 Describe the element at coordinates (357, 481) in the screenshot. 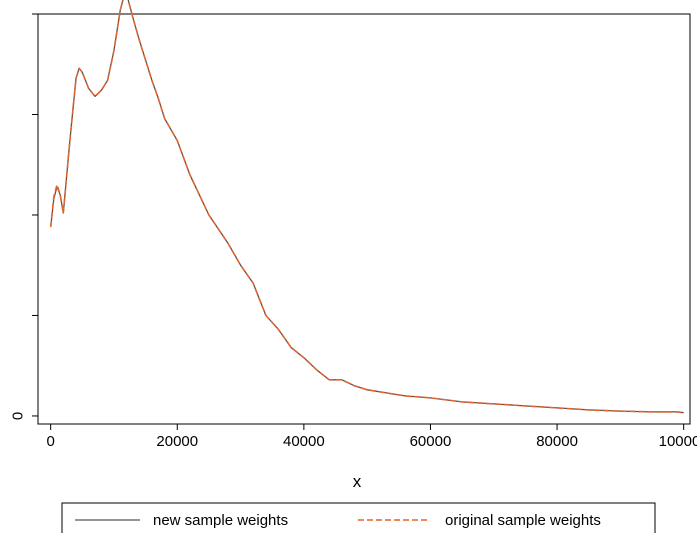

I see `x-axis-title: x` at that location.